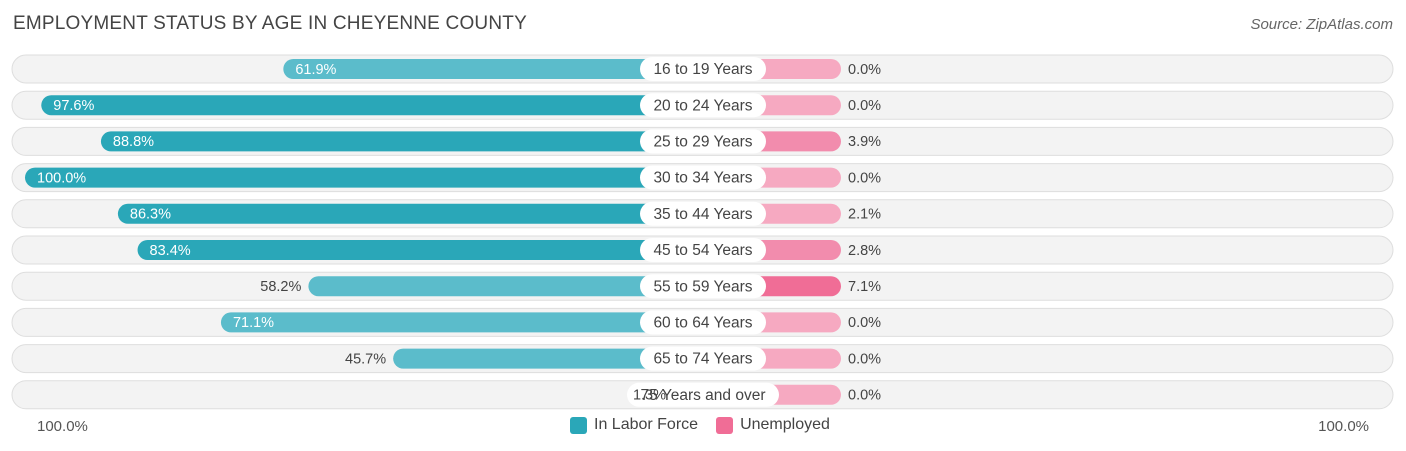  What do you see at coordinates (864, 251) in the screenshot?
I see `value-label-unemployed: 2.8%` at bounding box center [864, 251].